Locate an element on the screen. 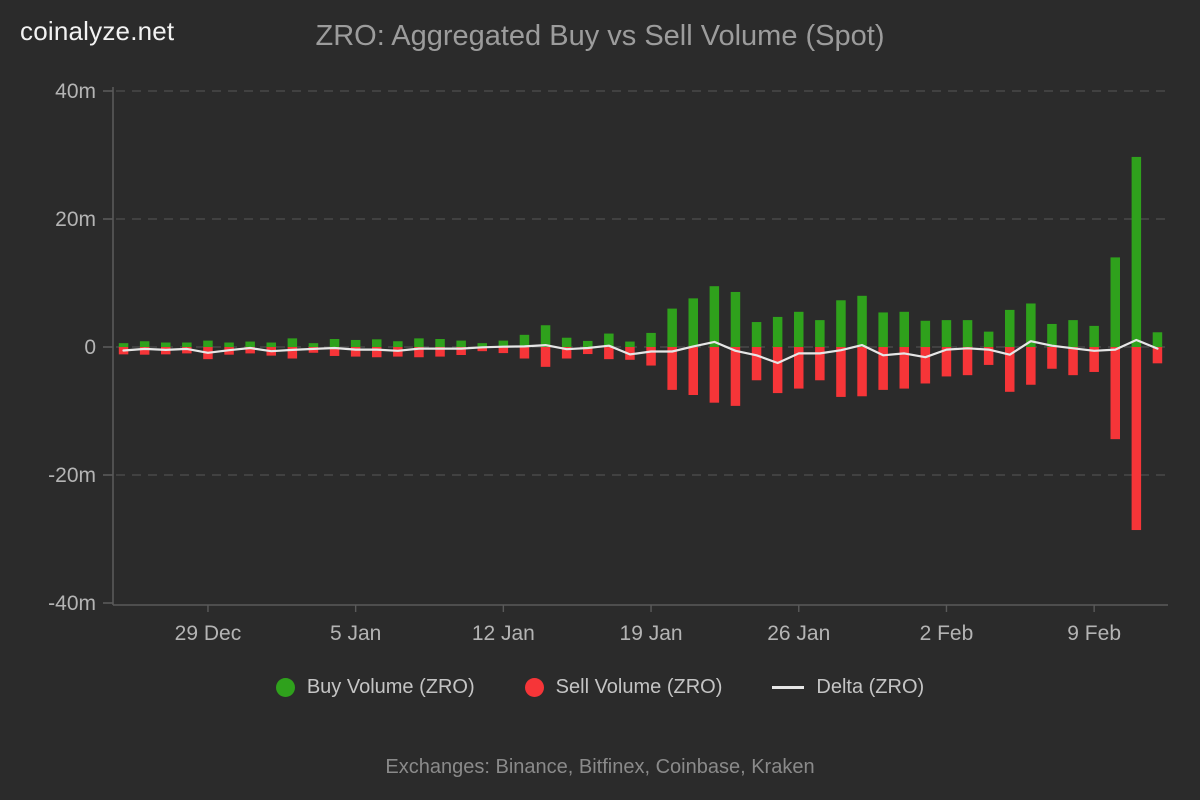  legend-item-buy: Buy Volume (ZRO) is located at coordinates (375, 687).